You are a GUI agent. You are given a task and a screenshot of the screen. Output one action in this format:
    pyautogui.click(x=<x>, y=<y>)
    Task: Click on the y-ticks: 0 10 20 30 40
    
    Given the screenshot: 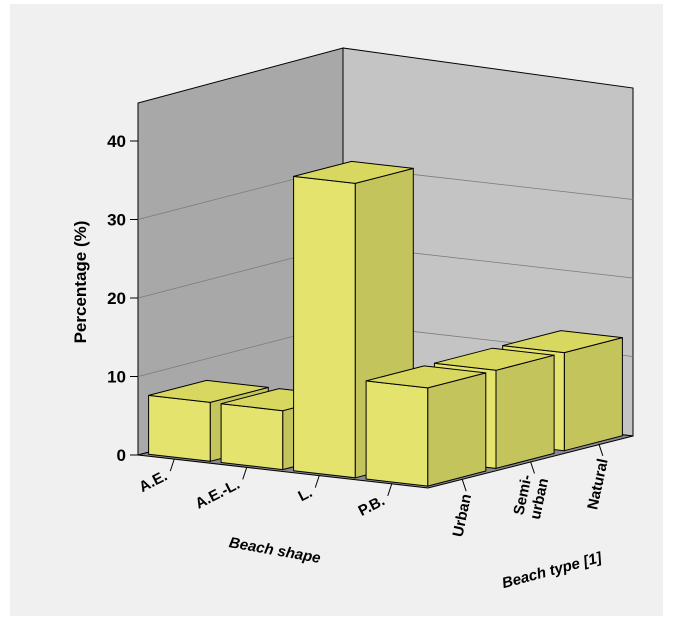 What is the action you would take?
    pyautogui.click(x=122, y=298)
    